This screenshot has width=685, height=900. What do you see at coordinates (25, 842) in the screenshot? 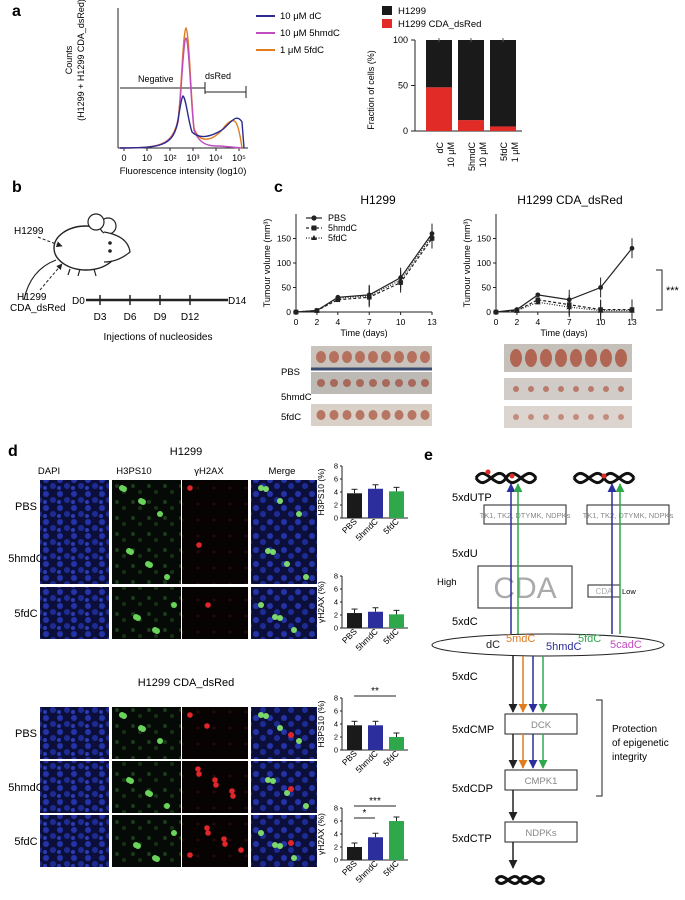
I see `micro-row-label: 5fdC` at bounding box center [25, 842].